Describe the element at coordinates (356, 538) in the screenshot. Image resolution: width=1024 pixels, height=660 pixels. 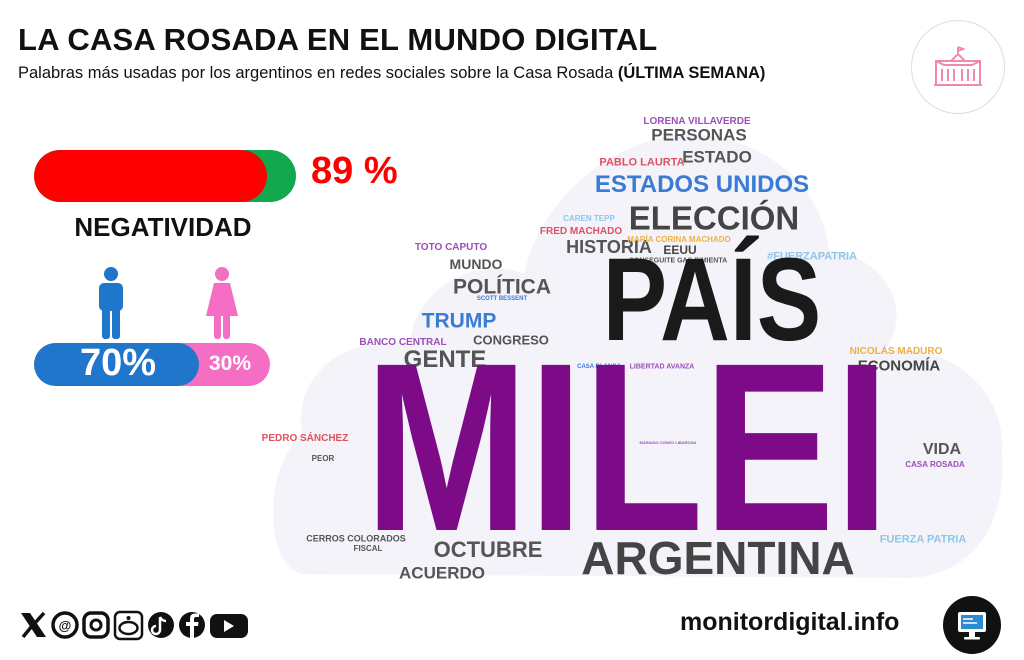
I see `cloud-word: CERROS COLORADOS` at that location.